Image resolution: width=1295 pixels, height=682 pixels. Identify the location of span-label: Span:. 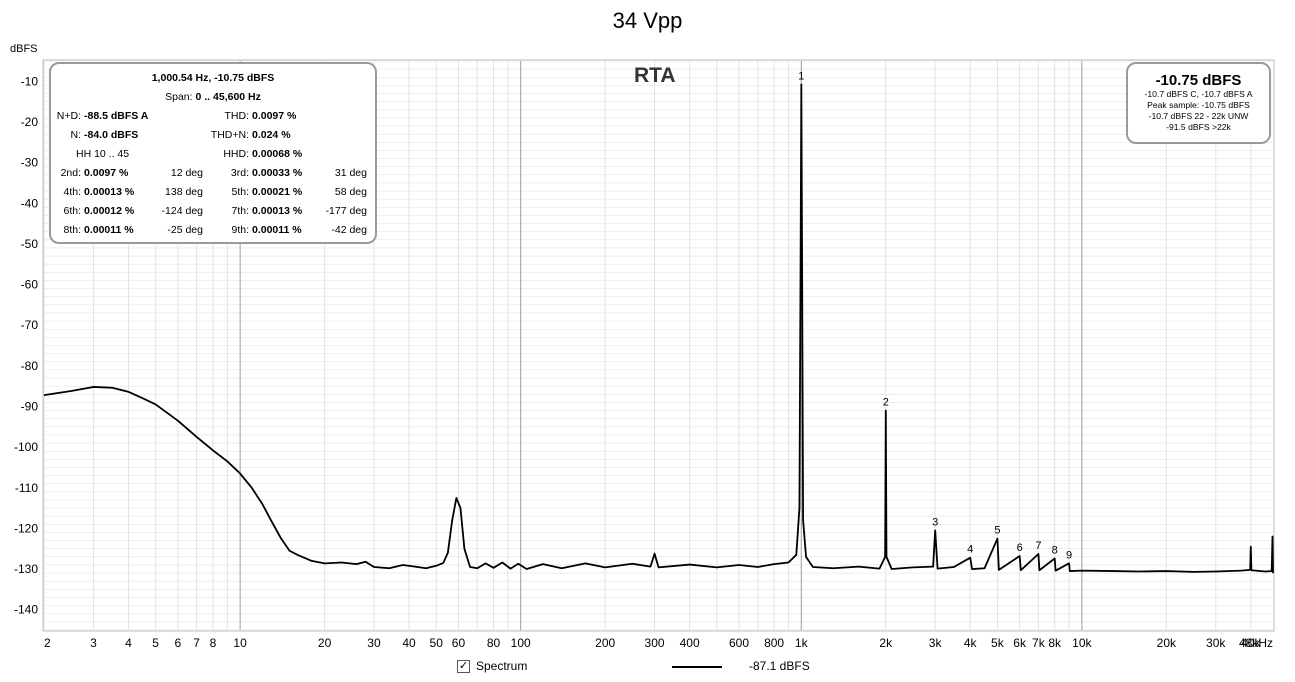
(179, 97).